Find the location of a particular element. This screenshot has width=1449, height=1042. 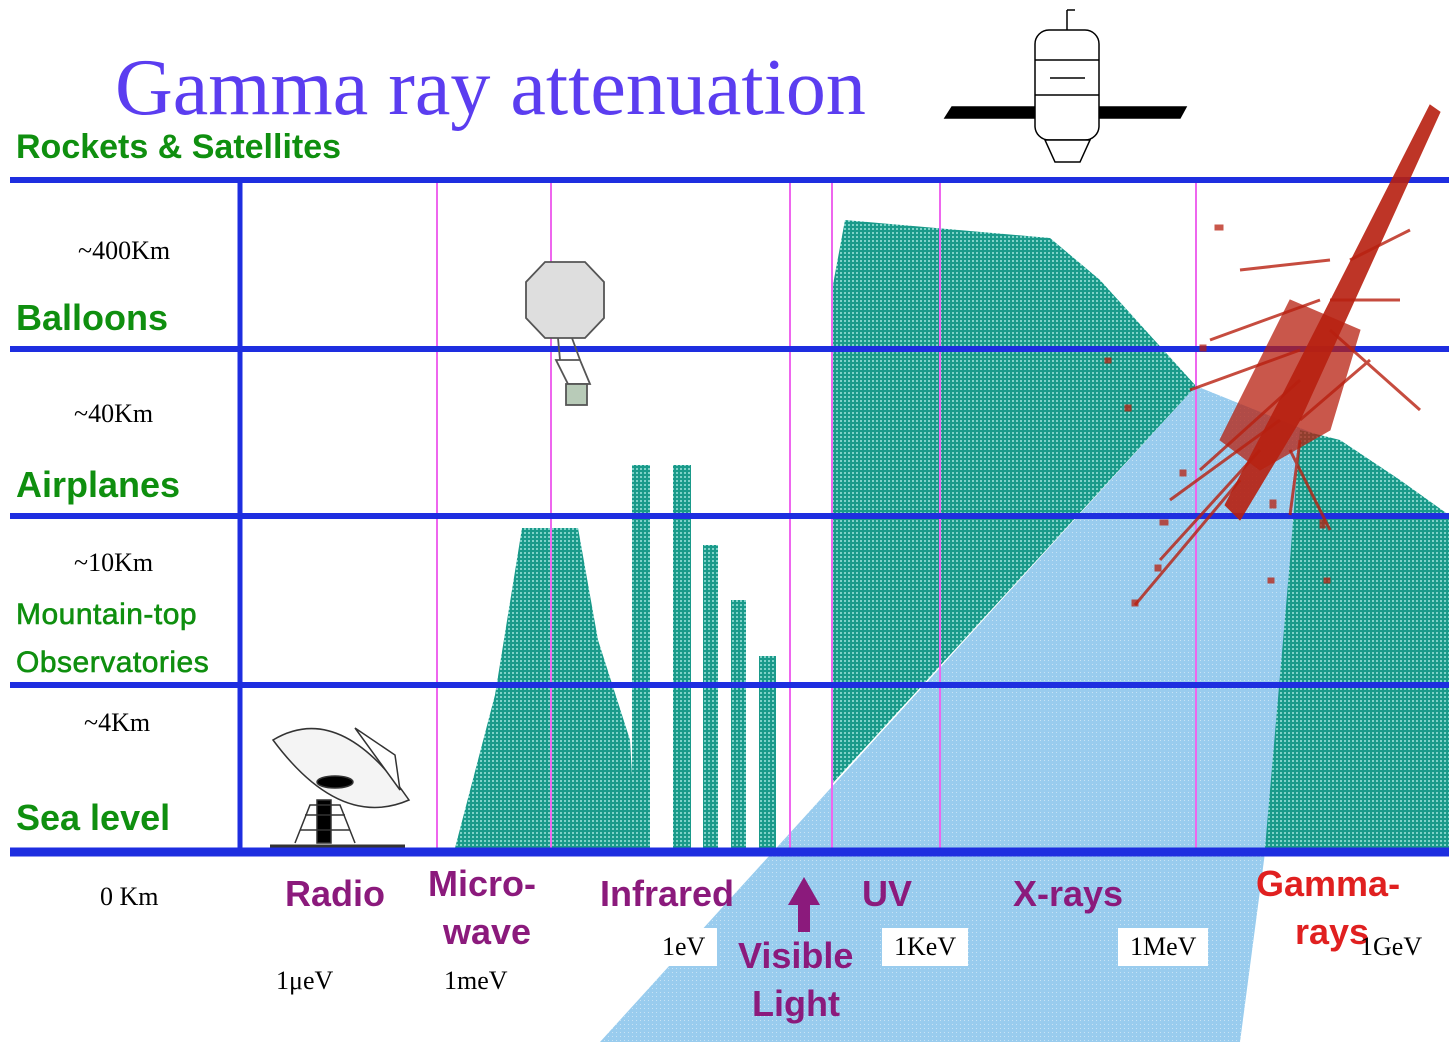

energy-label-mev-milli: 1meV is located at coordinates (476, 981).